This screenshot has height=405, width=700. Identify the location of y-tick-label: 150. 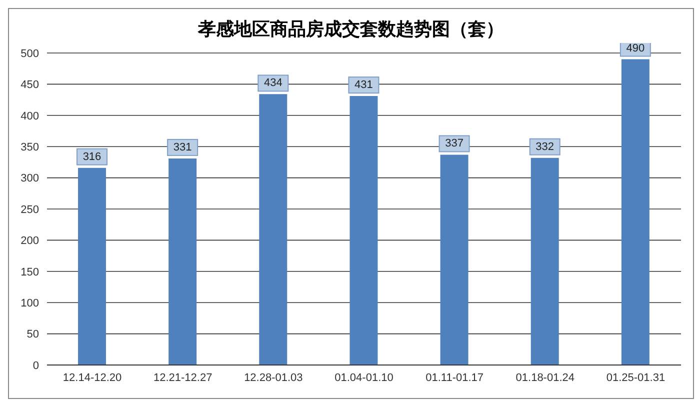
(29, 272).